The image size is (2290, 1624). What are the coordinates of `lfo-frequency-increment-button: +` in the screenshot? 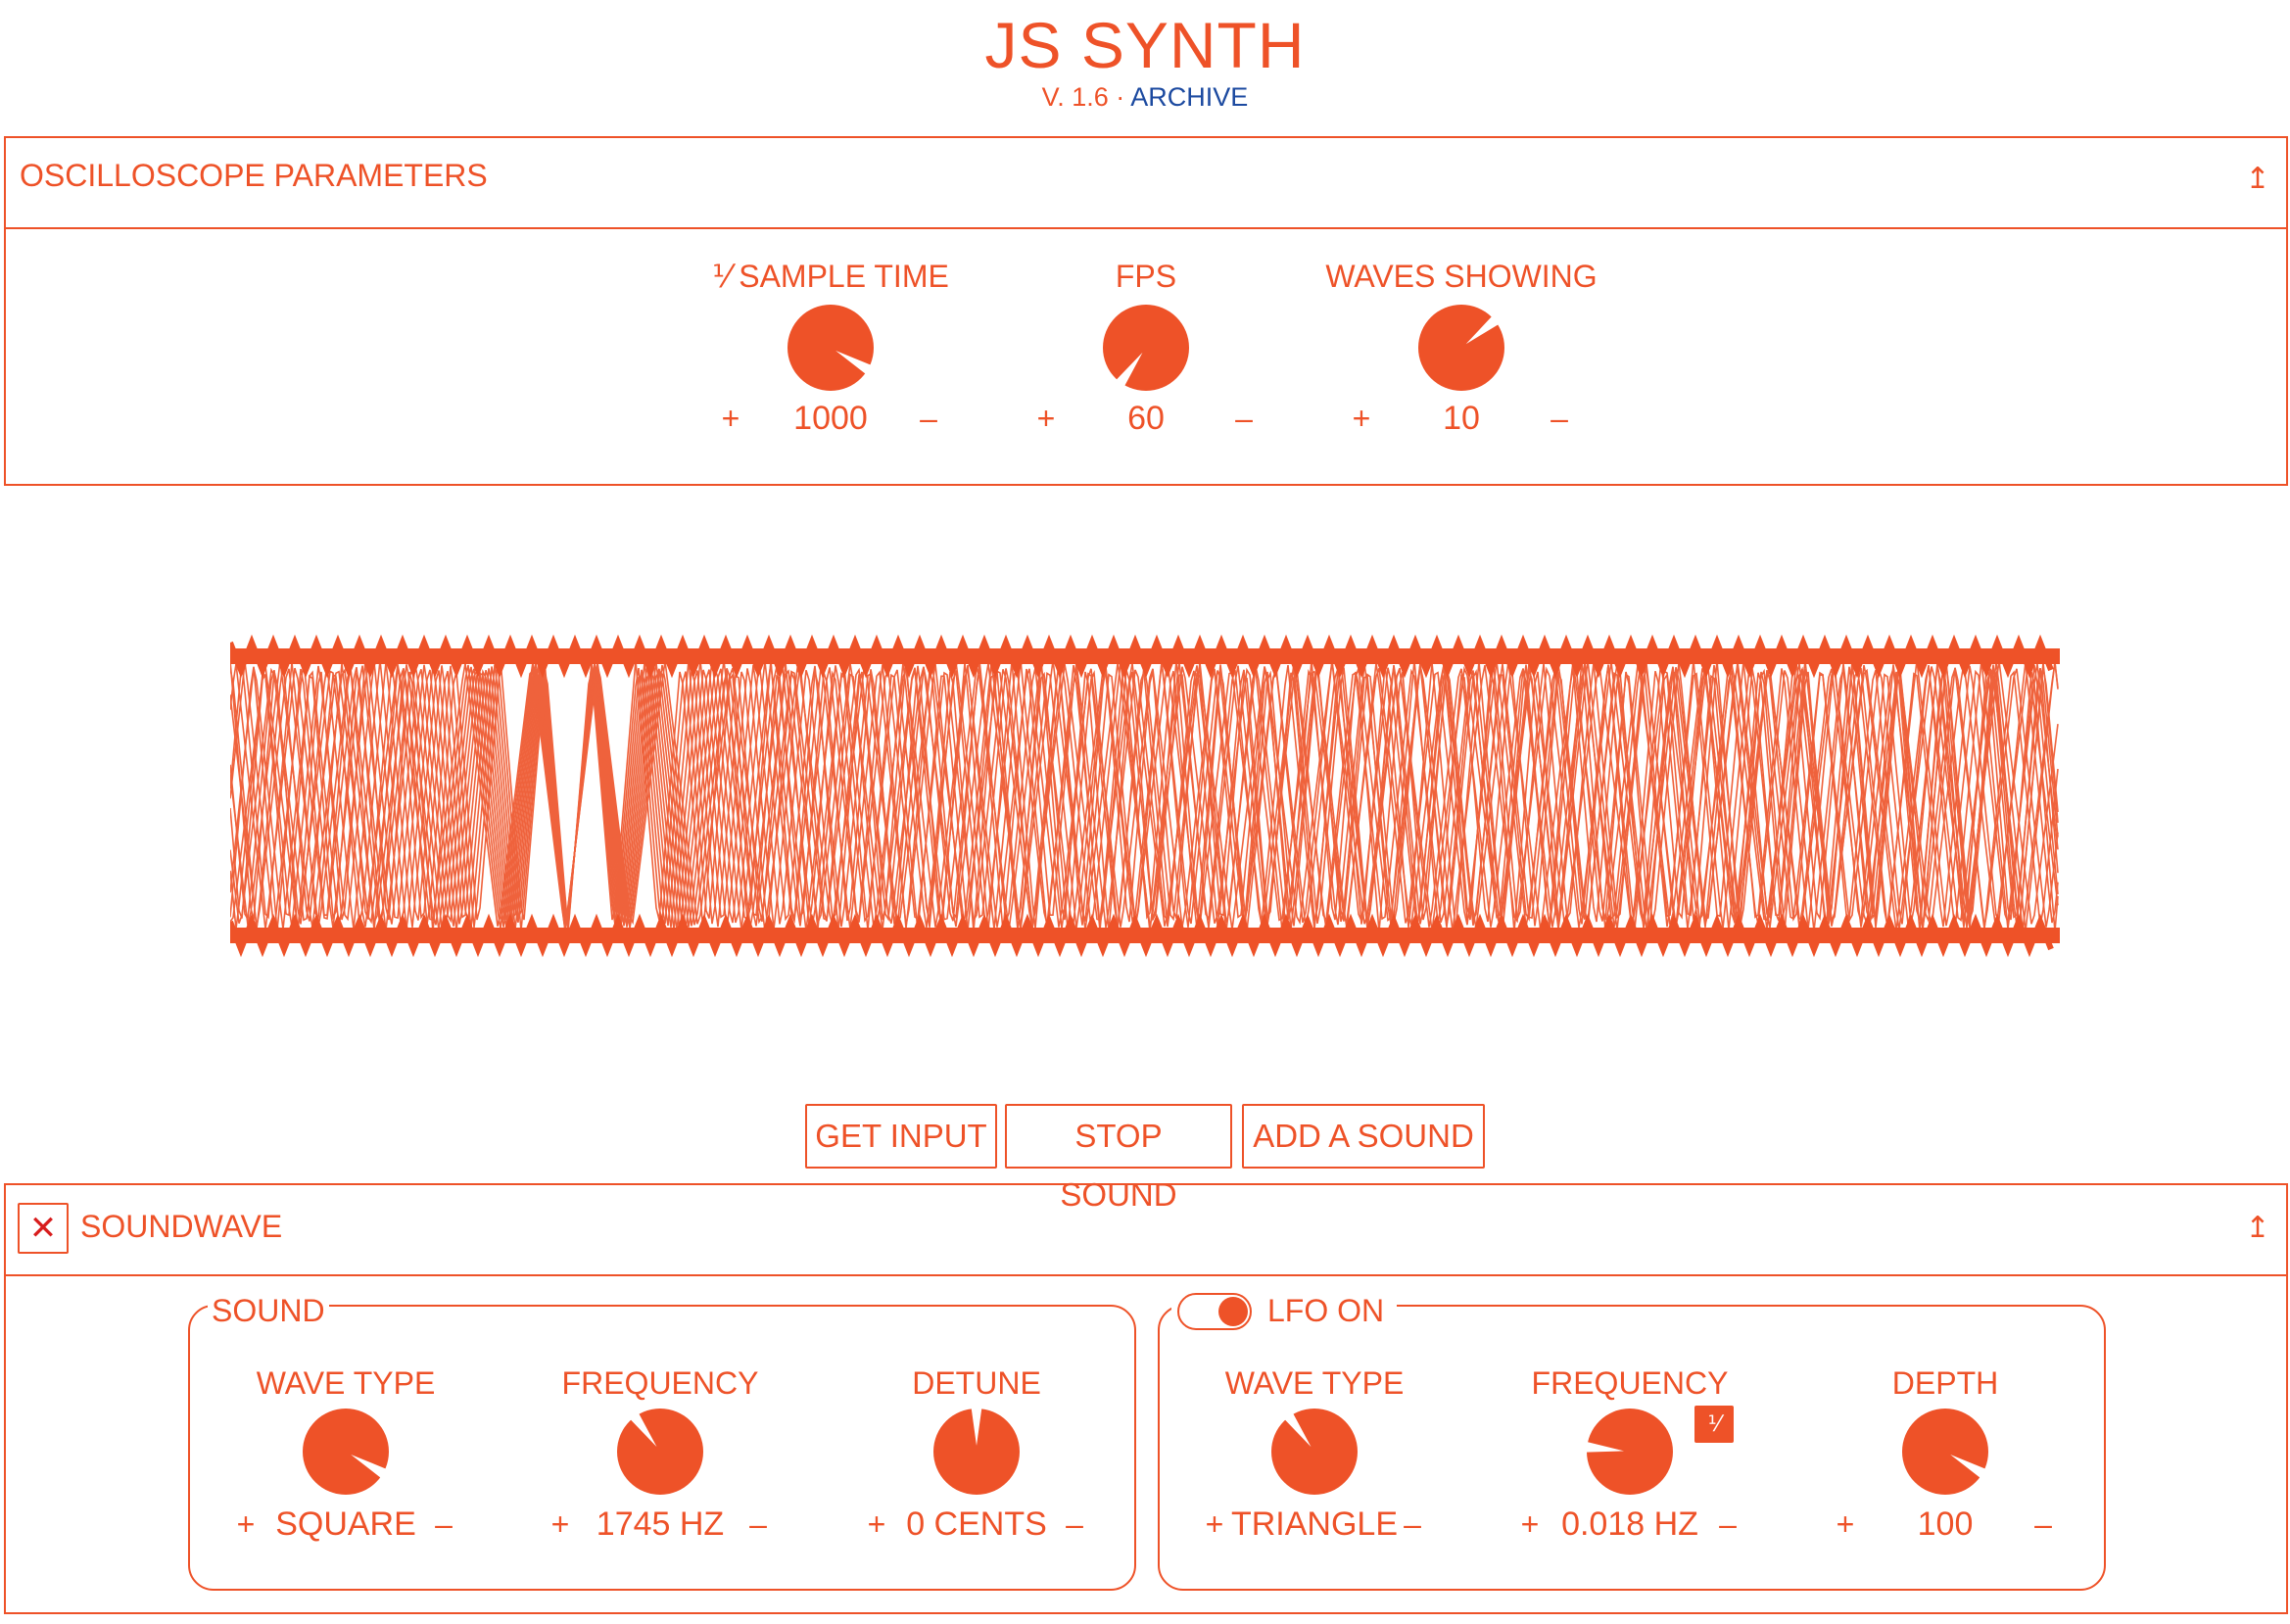 It's located at (1530, 1524).